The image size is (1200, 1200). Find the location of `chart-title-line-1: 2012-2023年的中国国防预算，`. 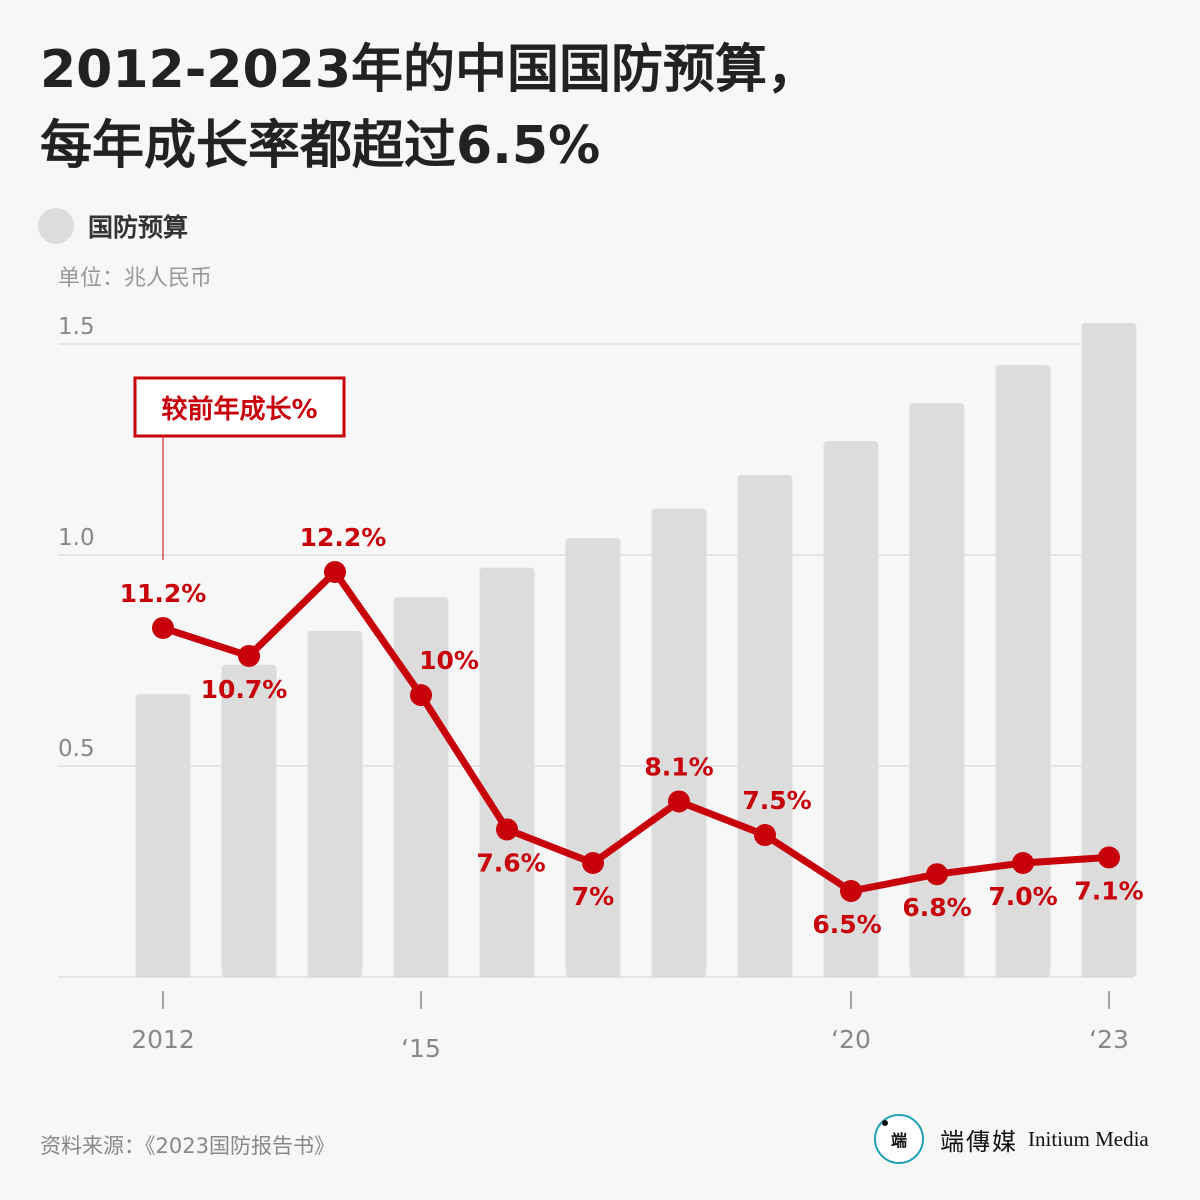

chart-title-line-1: 2012-2023年的中国国防预算， is located at coordinates (430, 70).